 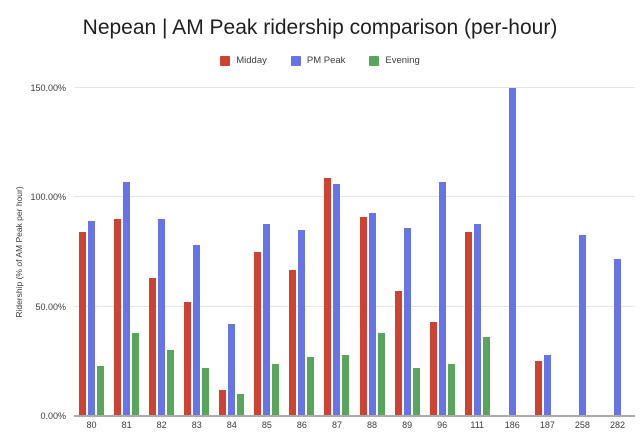 What do you see at coordinates (91, 425) in the screenshot?
I see `x-tick-label-80: 80` at bounding box center [91, 425].